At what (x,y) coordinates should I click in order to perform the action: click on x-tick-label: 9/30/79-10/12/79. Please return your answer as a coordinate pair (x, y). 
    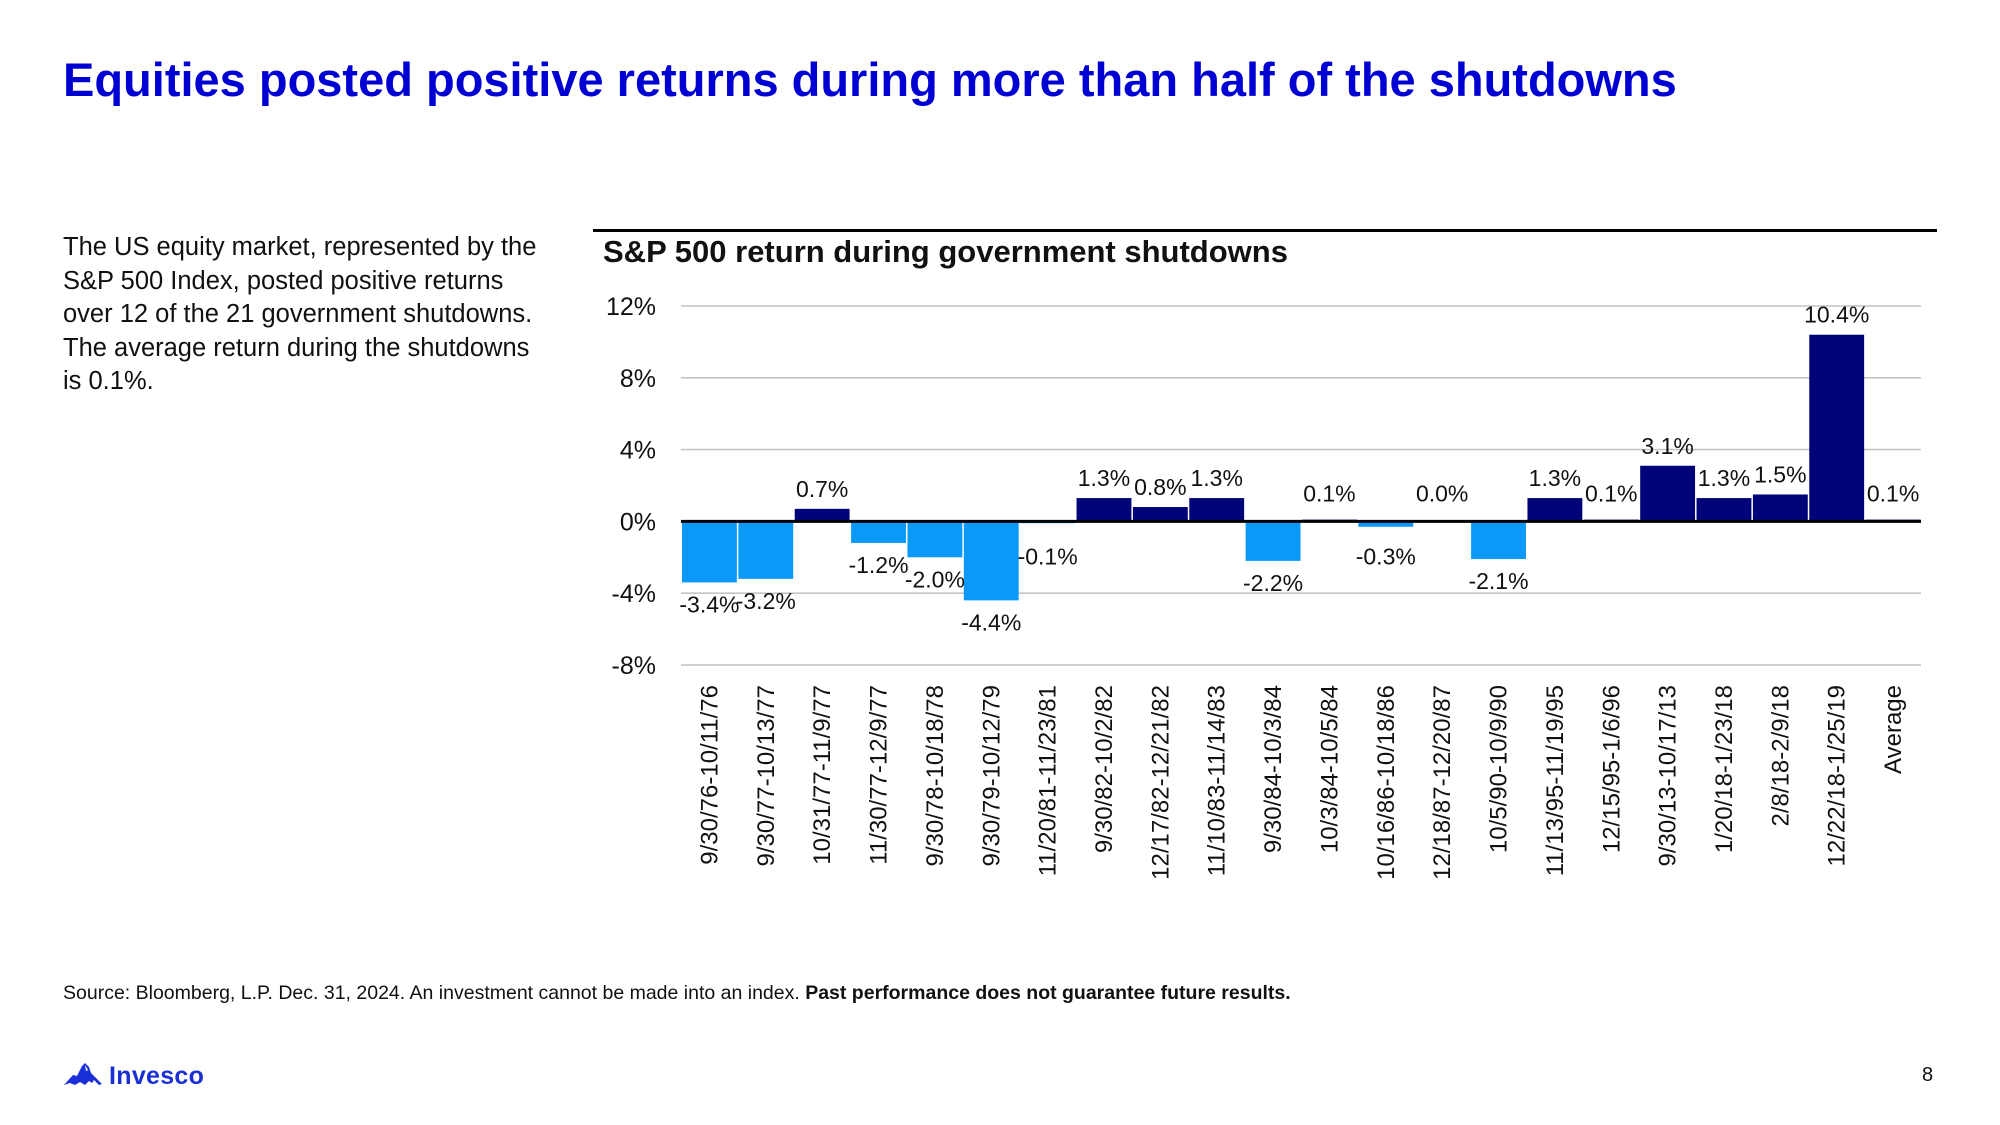
    Looking at the image, I should click on (991, 776).